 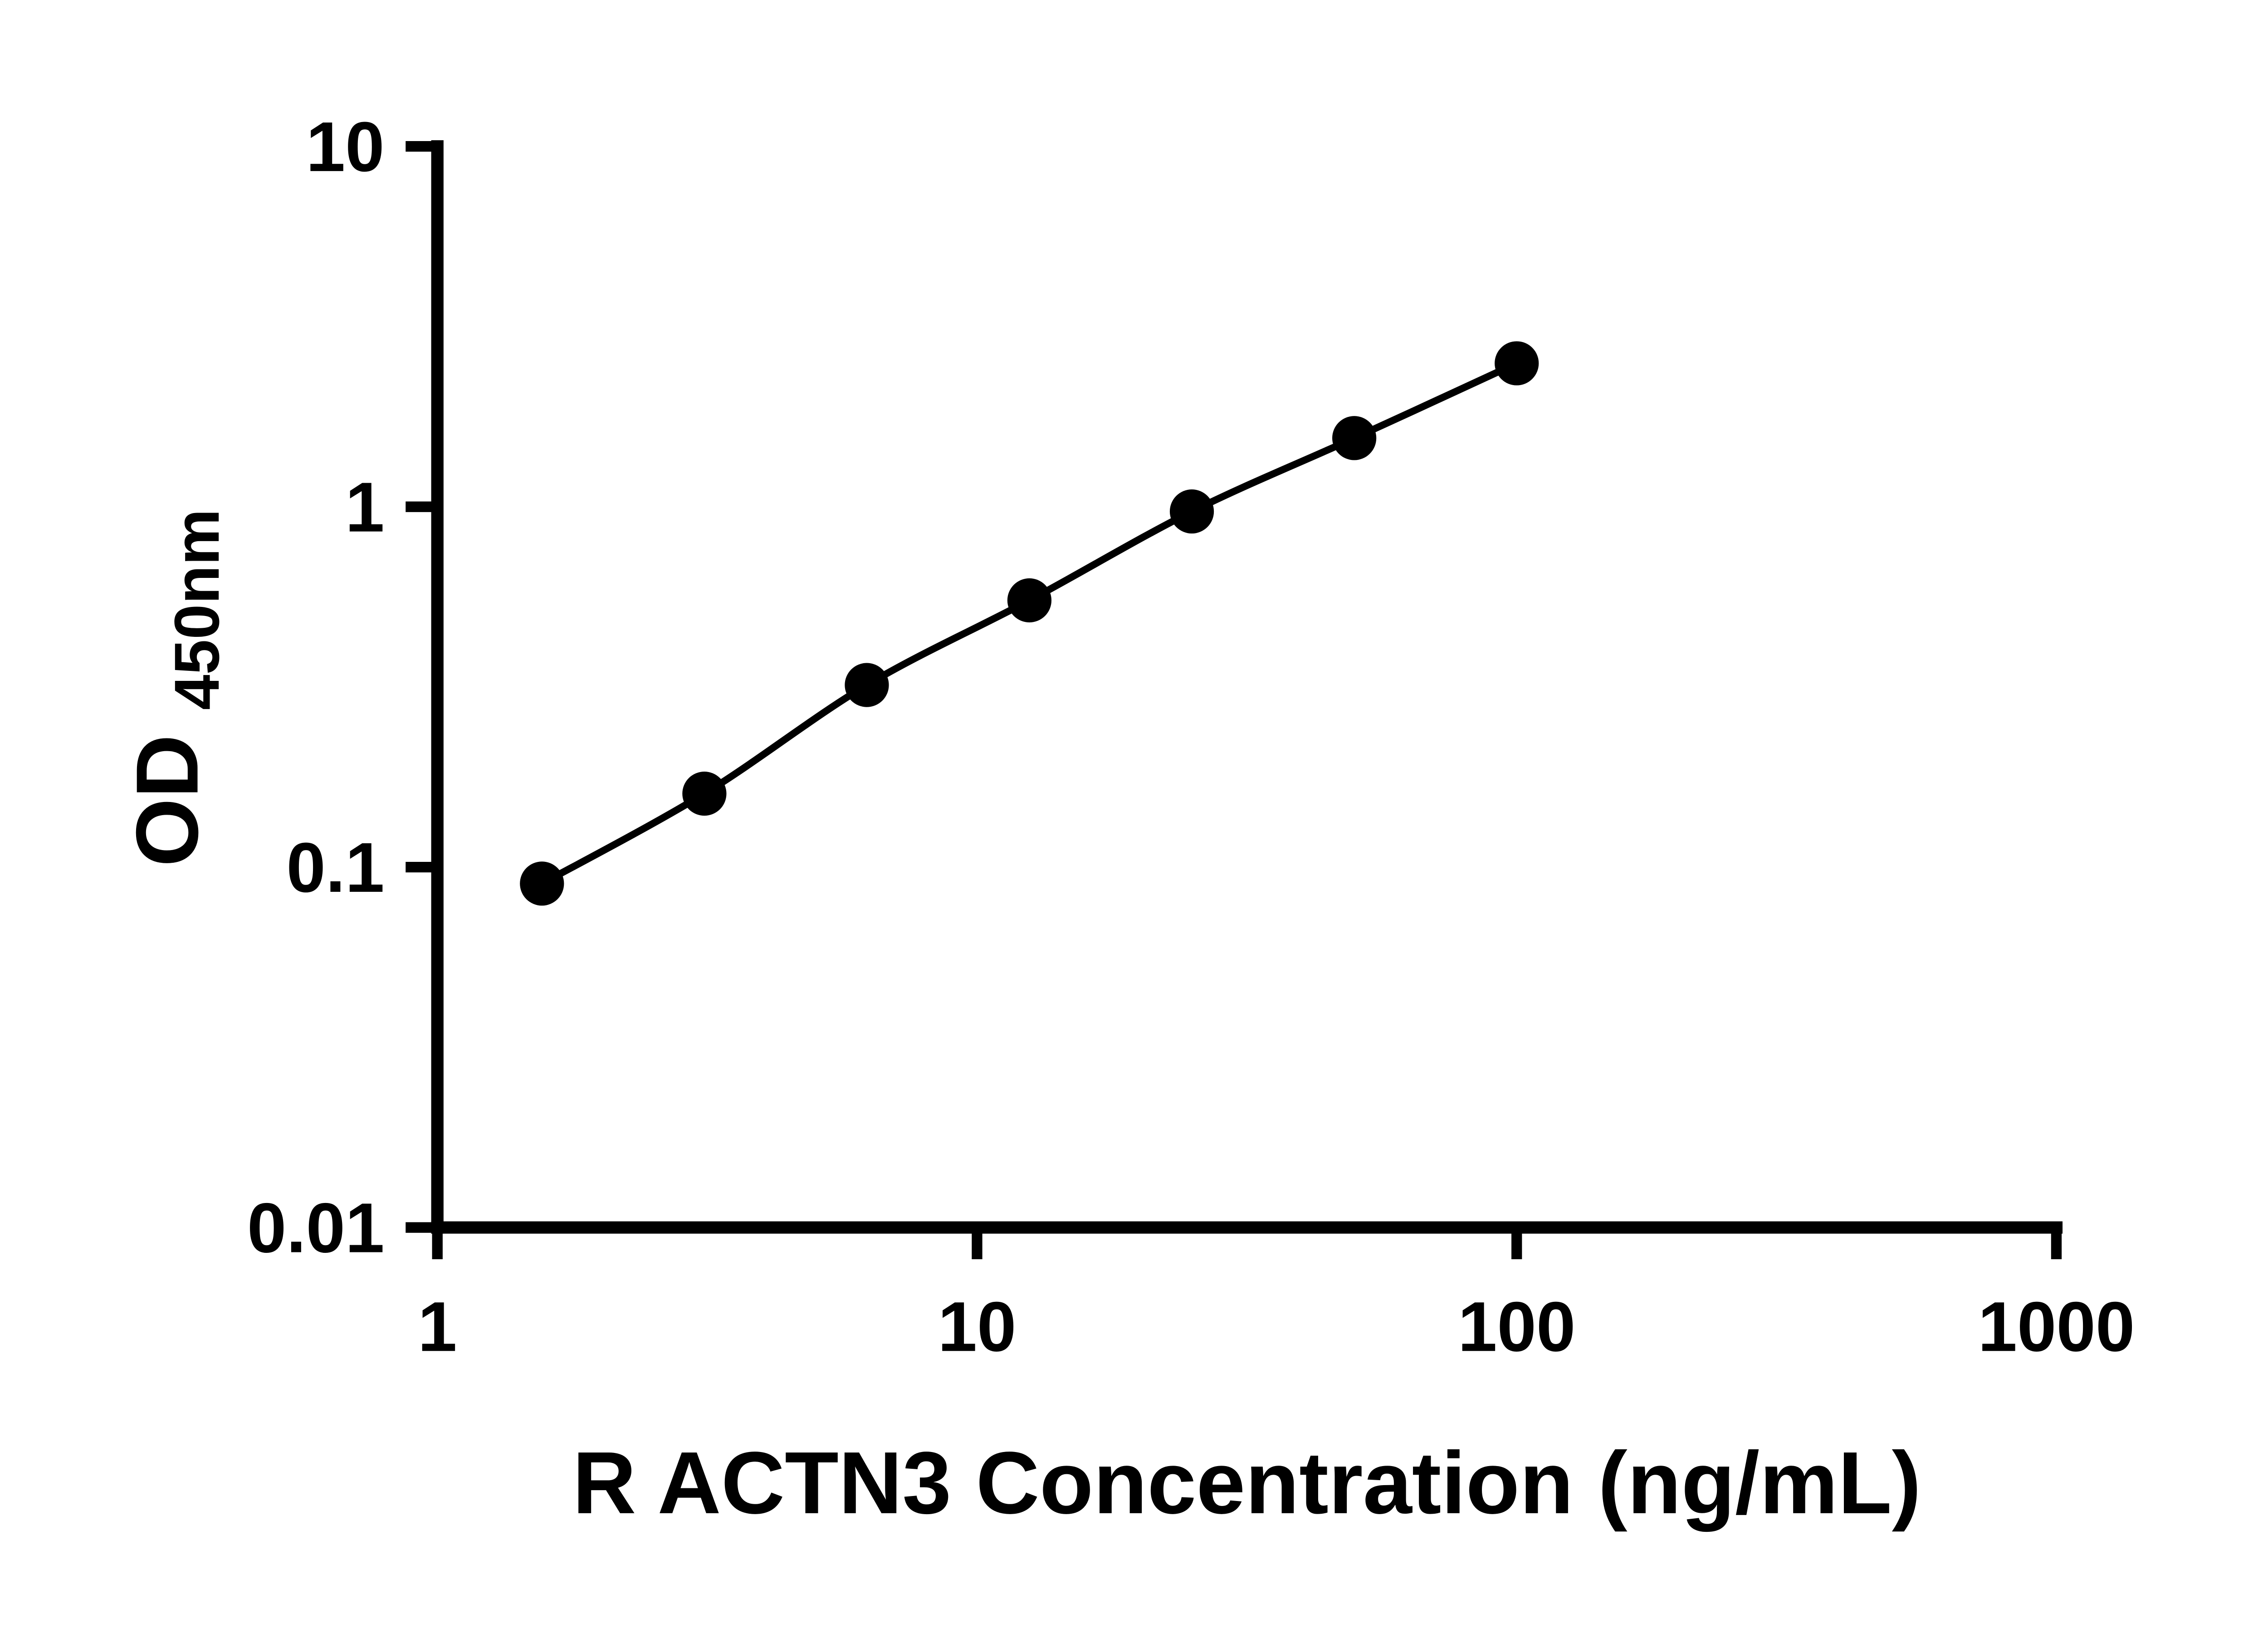 I want to click on y-tick-label: 1, so click(x=365, y=507).